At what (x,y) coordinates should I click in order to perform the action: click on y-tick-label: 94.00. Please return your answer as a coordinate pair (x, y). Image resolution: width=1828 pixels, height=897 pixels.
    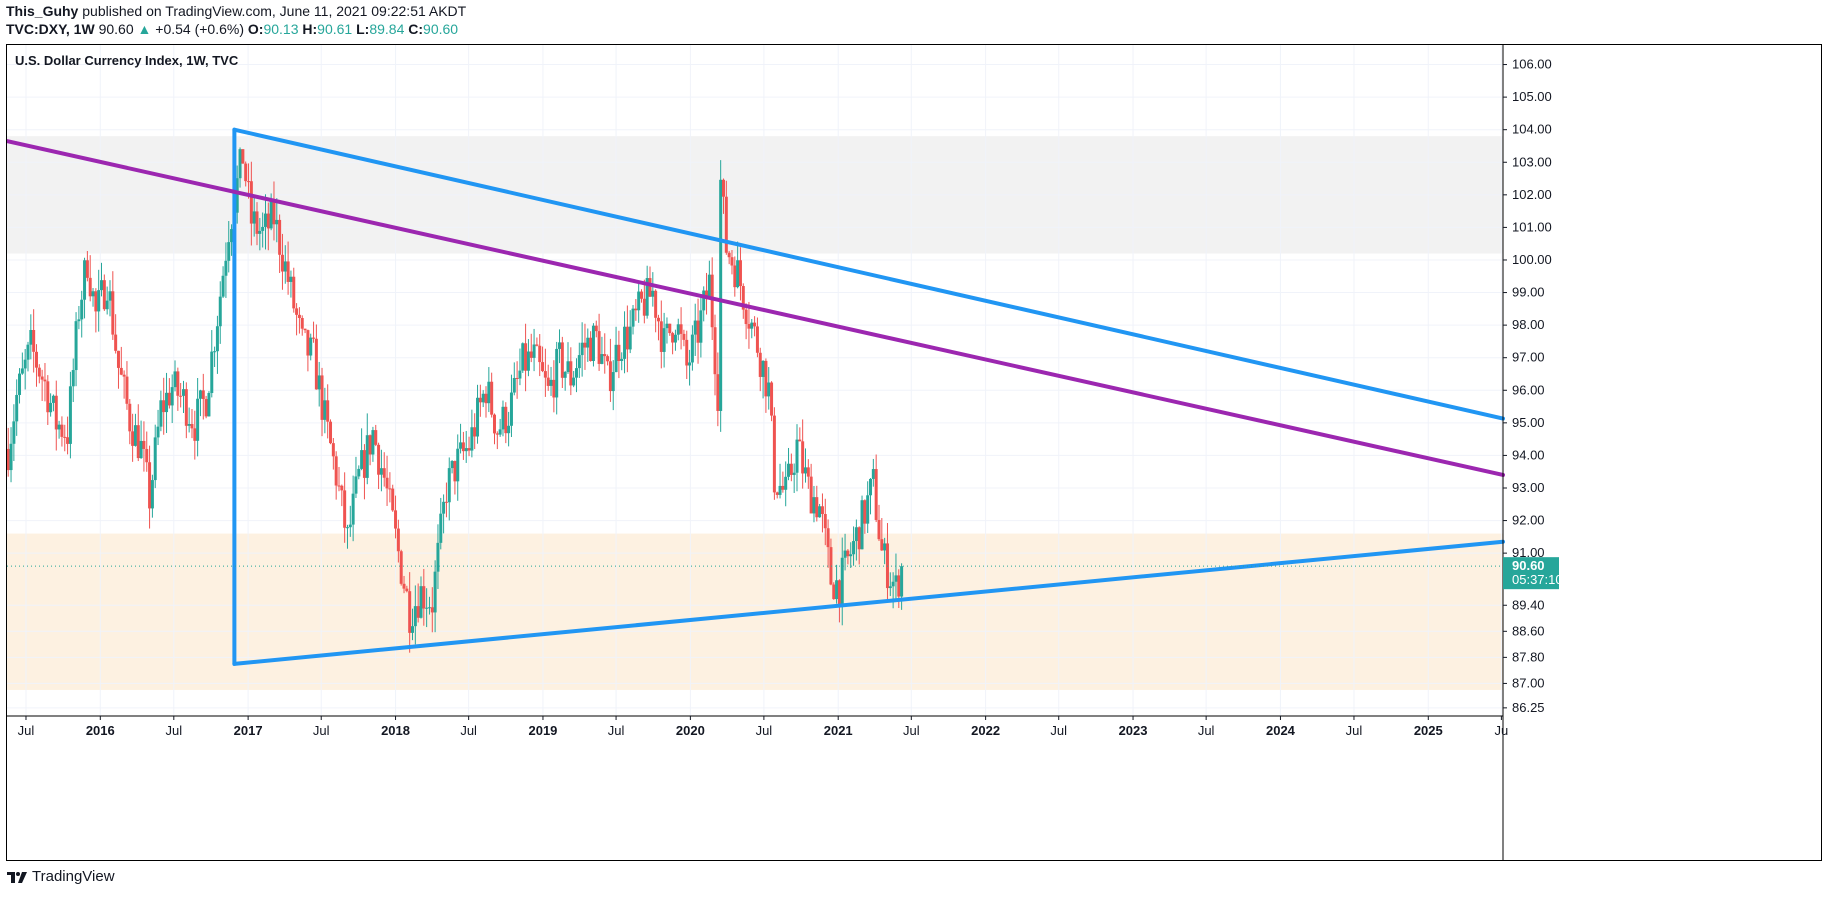
    Looking at the image, I should click on (1528, 454).